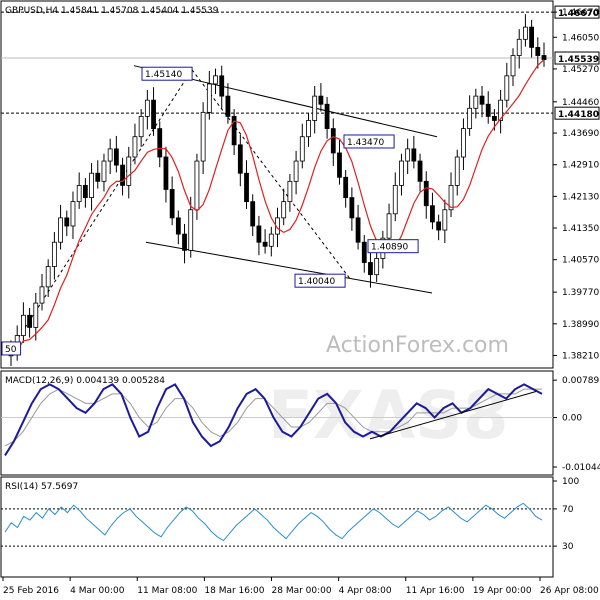  What do you see at coordinates (389, 248) in the screenshot?
I see `annotation-label: 1.40890` at bounding box center [389, 248].